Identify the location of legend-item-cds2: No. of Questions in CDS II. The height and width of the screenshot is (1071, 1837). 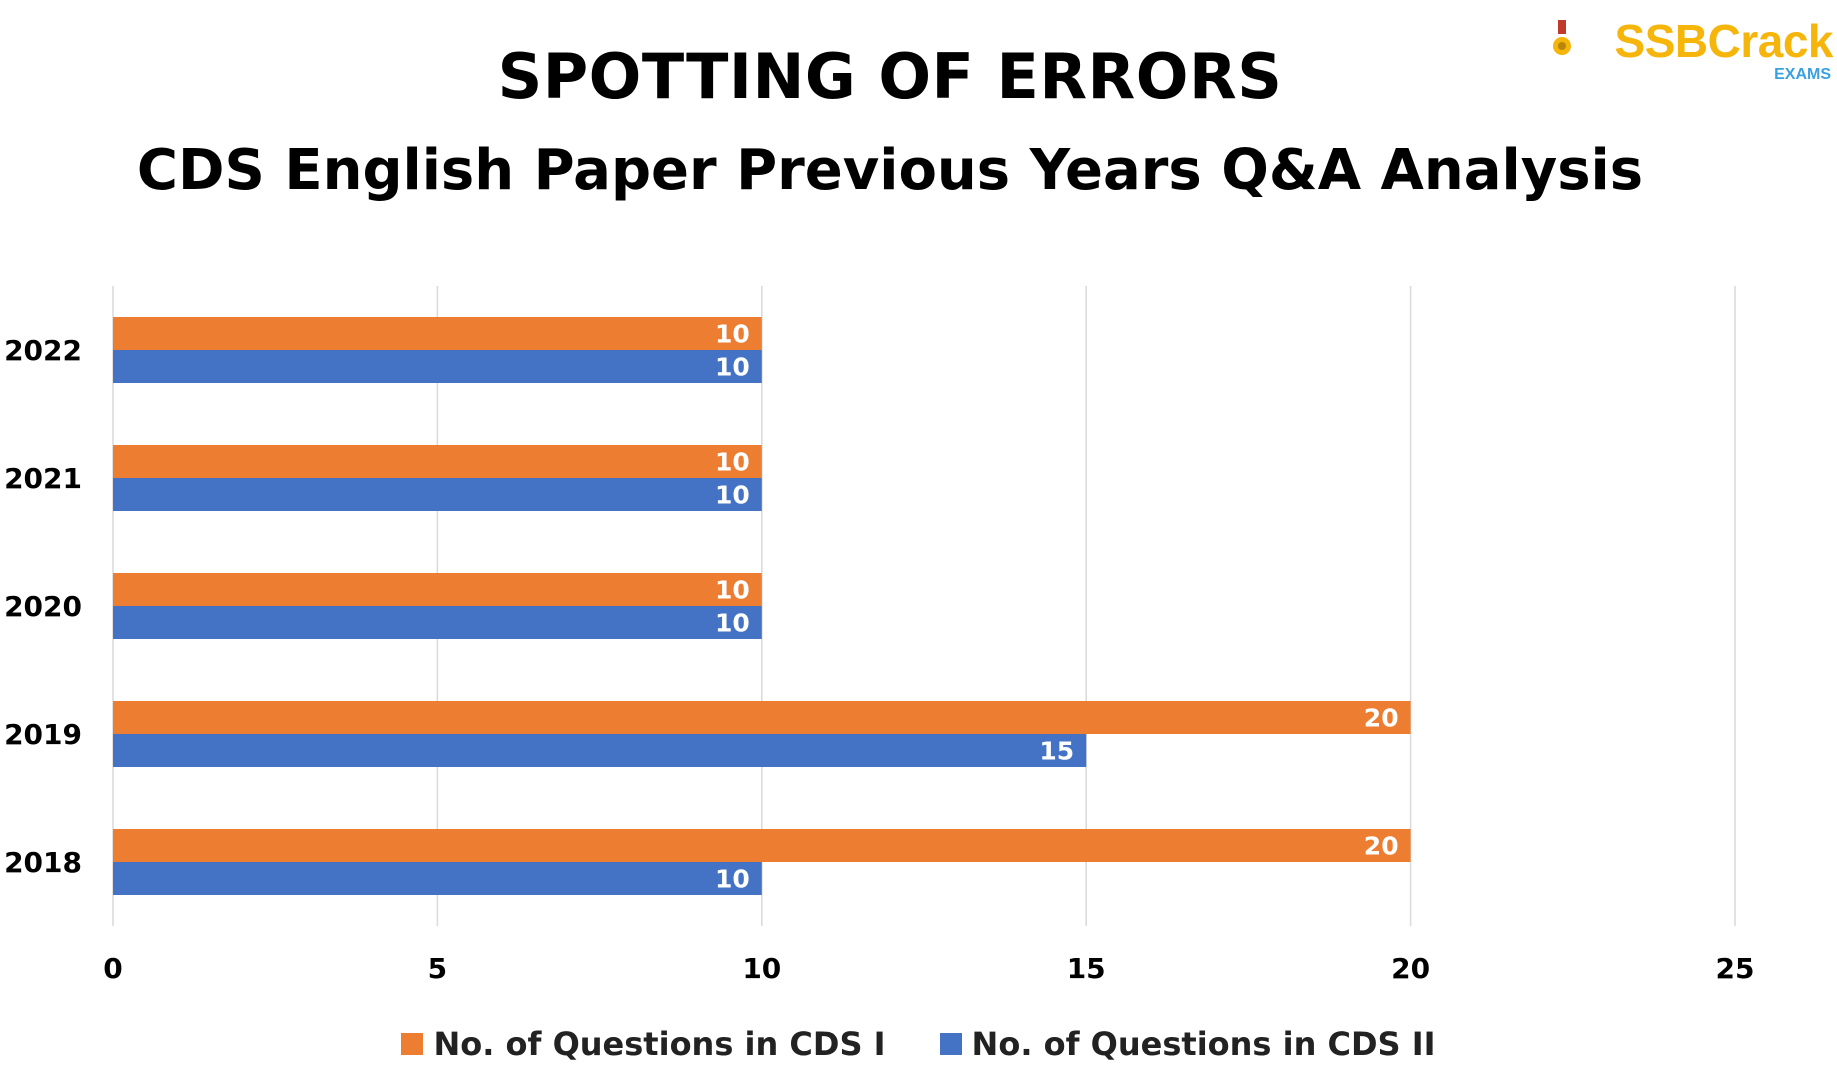
(1187, 1044).